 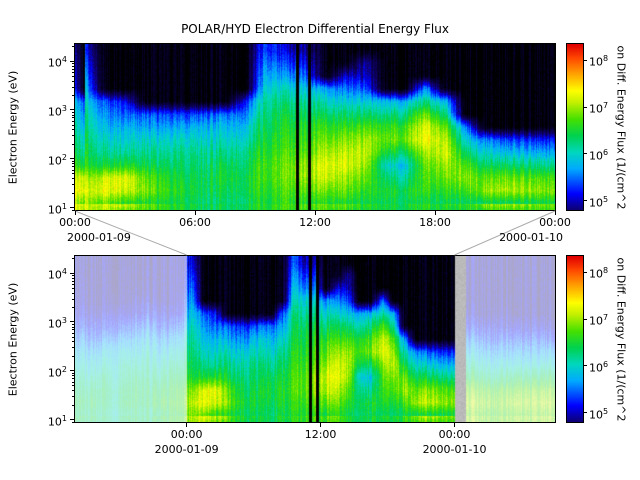 What do you see at coordinates (99, 237) in the screenshot?
I see `x-date-label: 2000-01-09` at bounding box center [99, 237].